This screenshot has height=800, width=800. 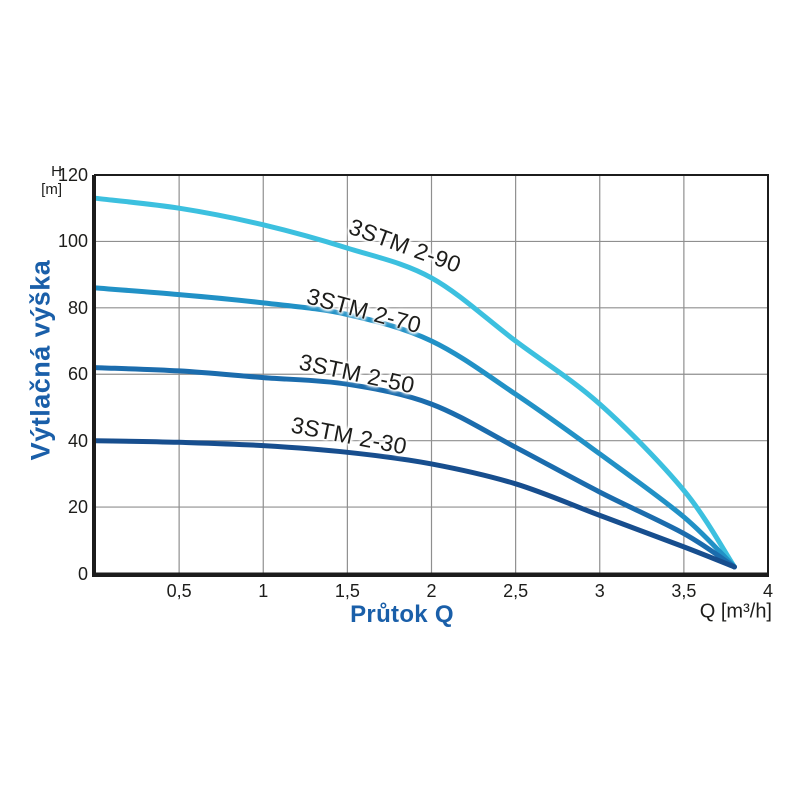 What do you see at coordinates (82, 573) in the screenshot?
I see `y-tick-label: 0` at bounding box center [82, 573].